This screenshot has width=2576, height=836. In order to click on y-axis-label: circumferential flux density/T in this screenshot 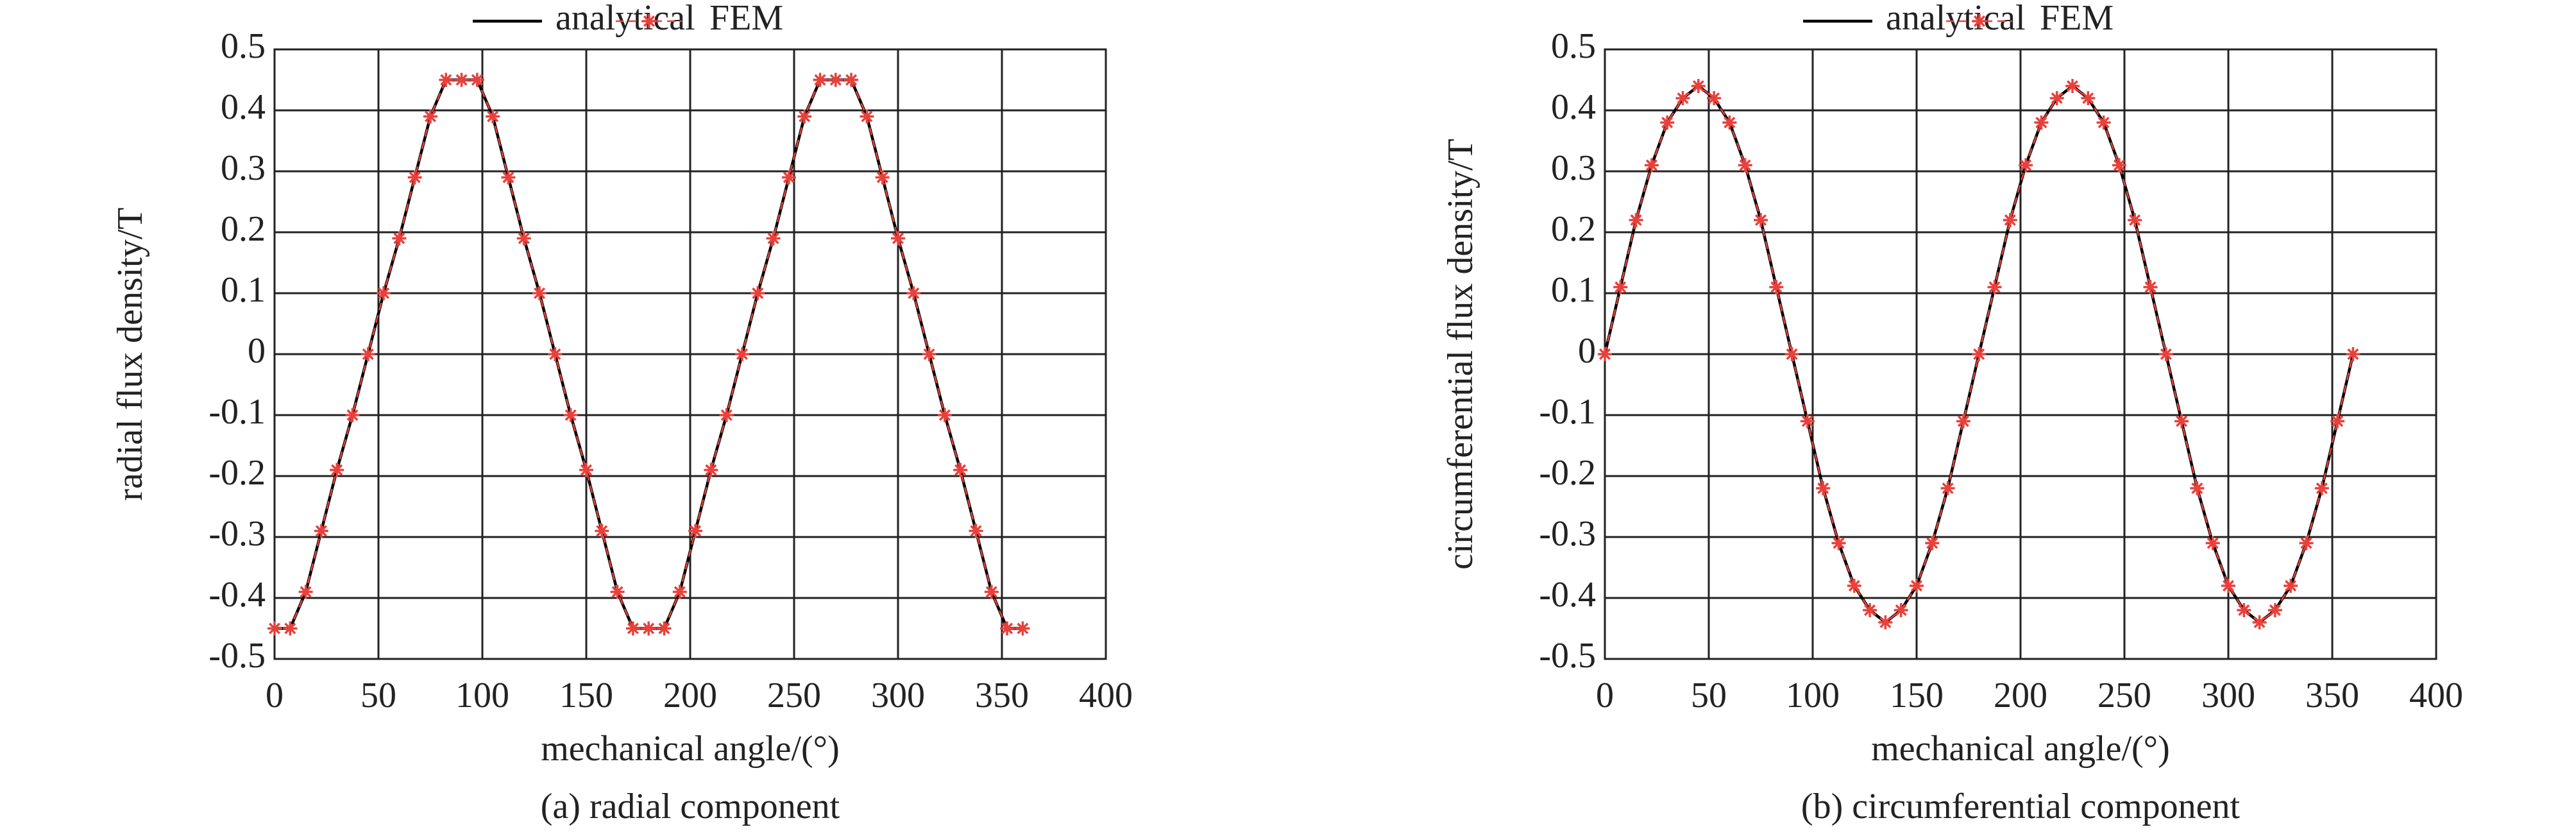, I will do `click(1460, 354)`.